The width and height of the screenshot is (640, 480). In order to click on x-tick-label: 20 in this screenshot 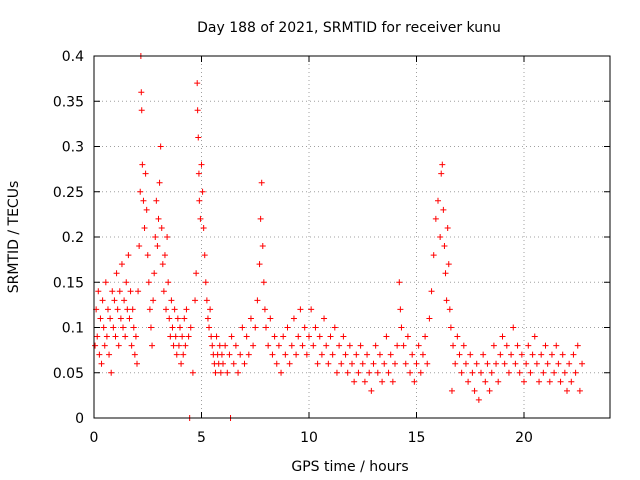, I will do `click(524, 438)`.